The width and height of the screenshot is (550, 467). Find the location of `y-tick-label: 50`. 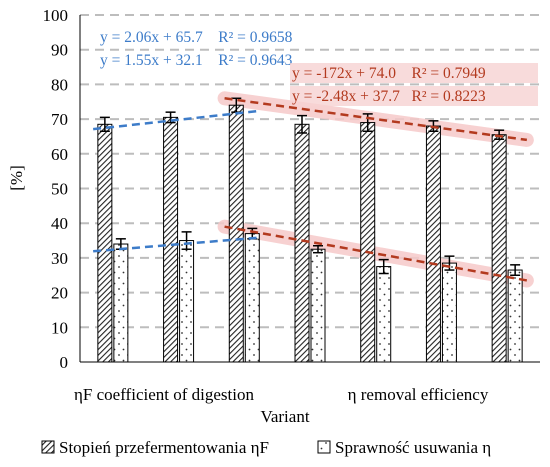

y-tick-label: 50 is located at coordinates (59, 189).